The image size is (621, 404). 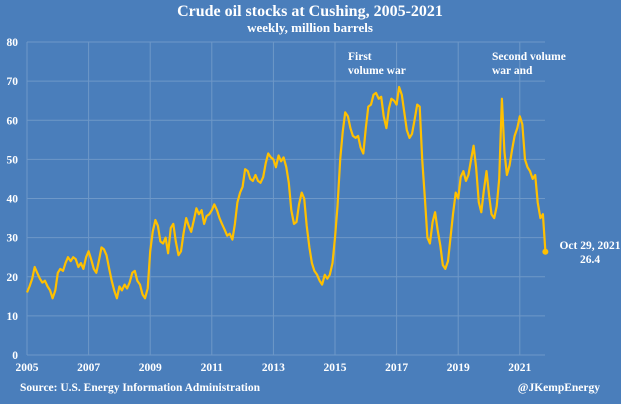 I want to click on x-tick-label: 2015, so click(x=335, y=368).